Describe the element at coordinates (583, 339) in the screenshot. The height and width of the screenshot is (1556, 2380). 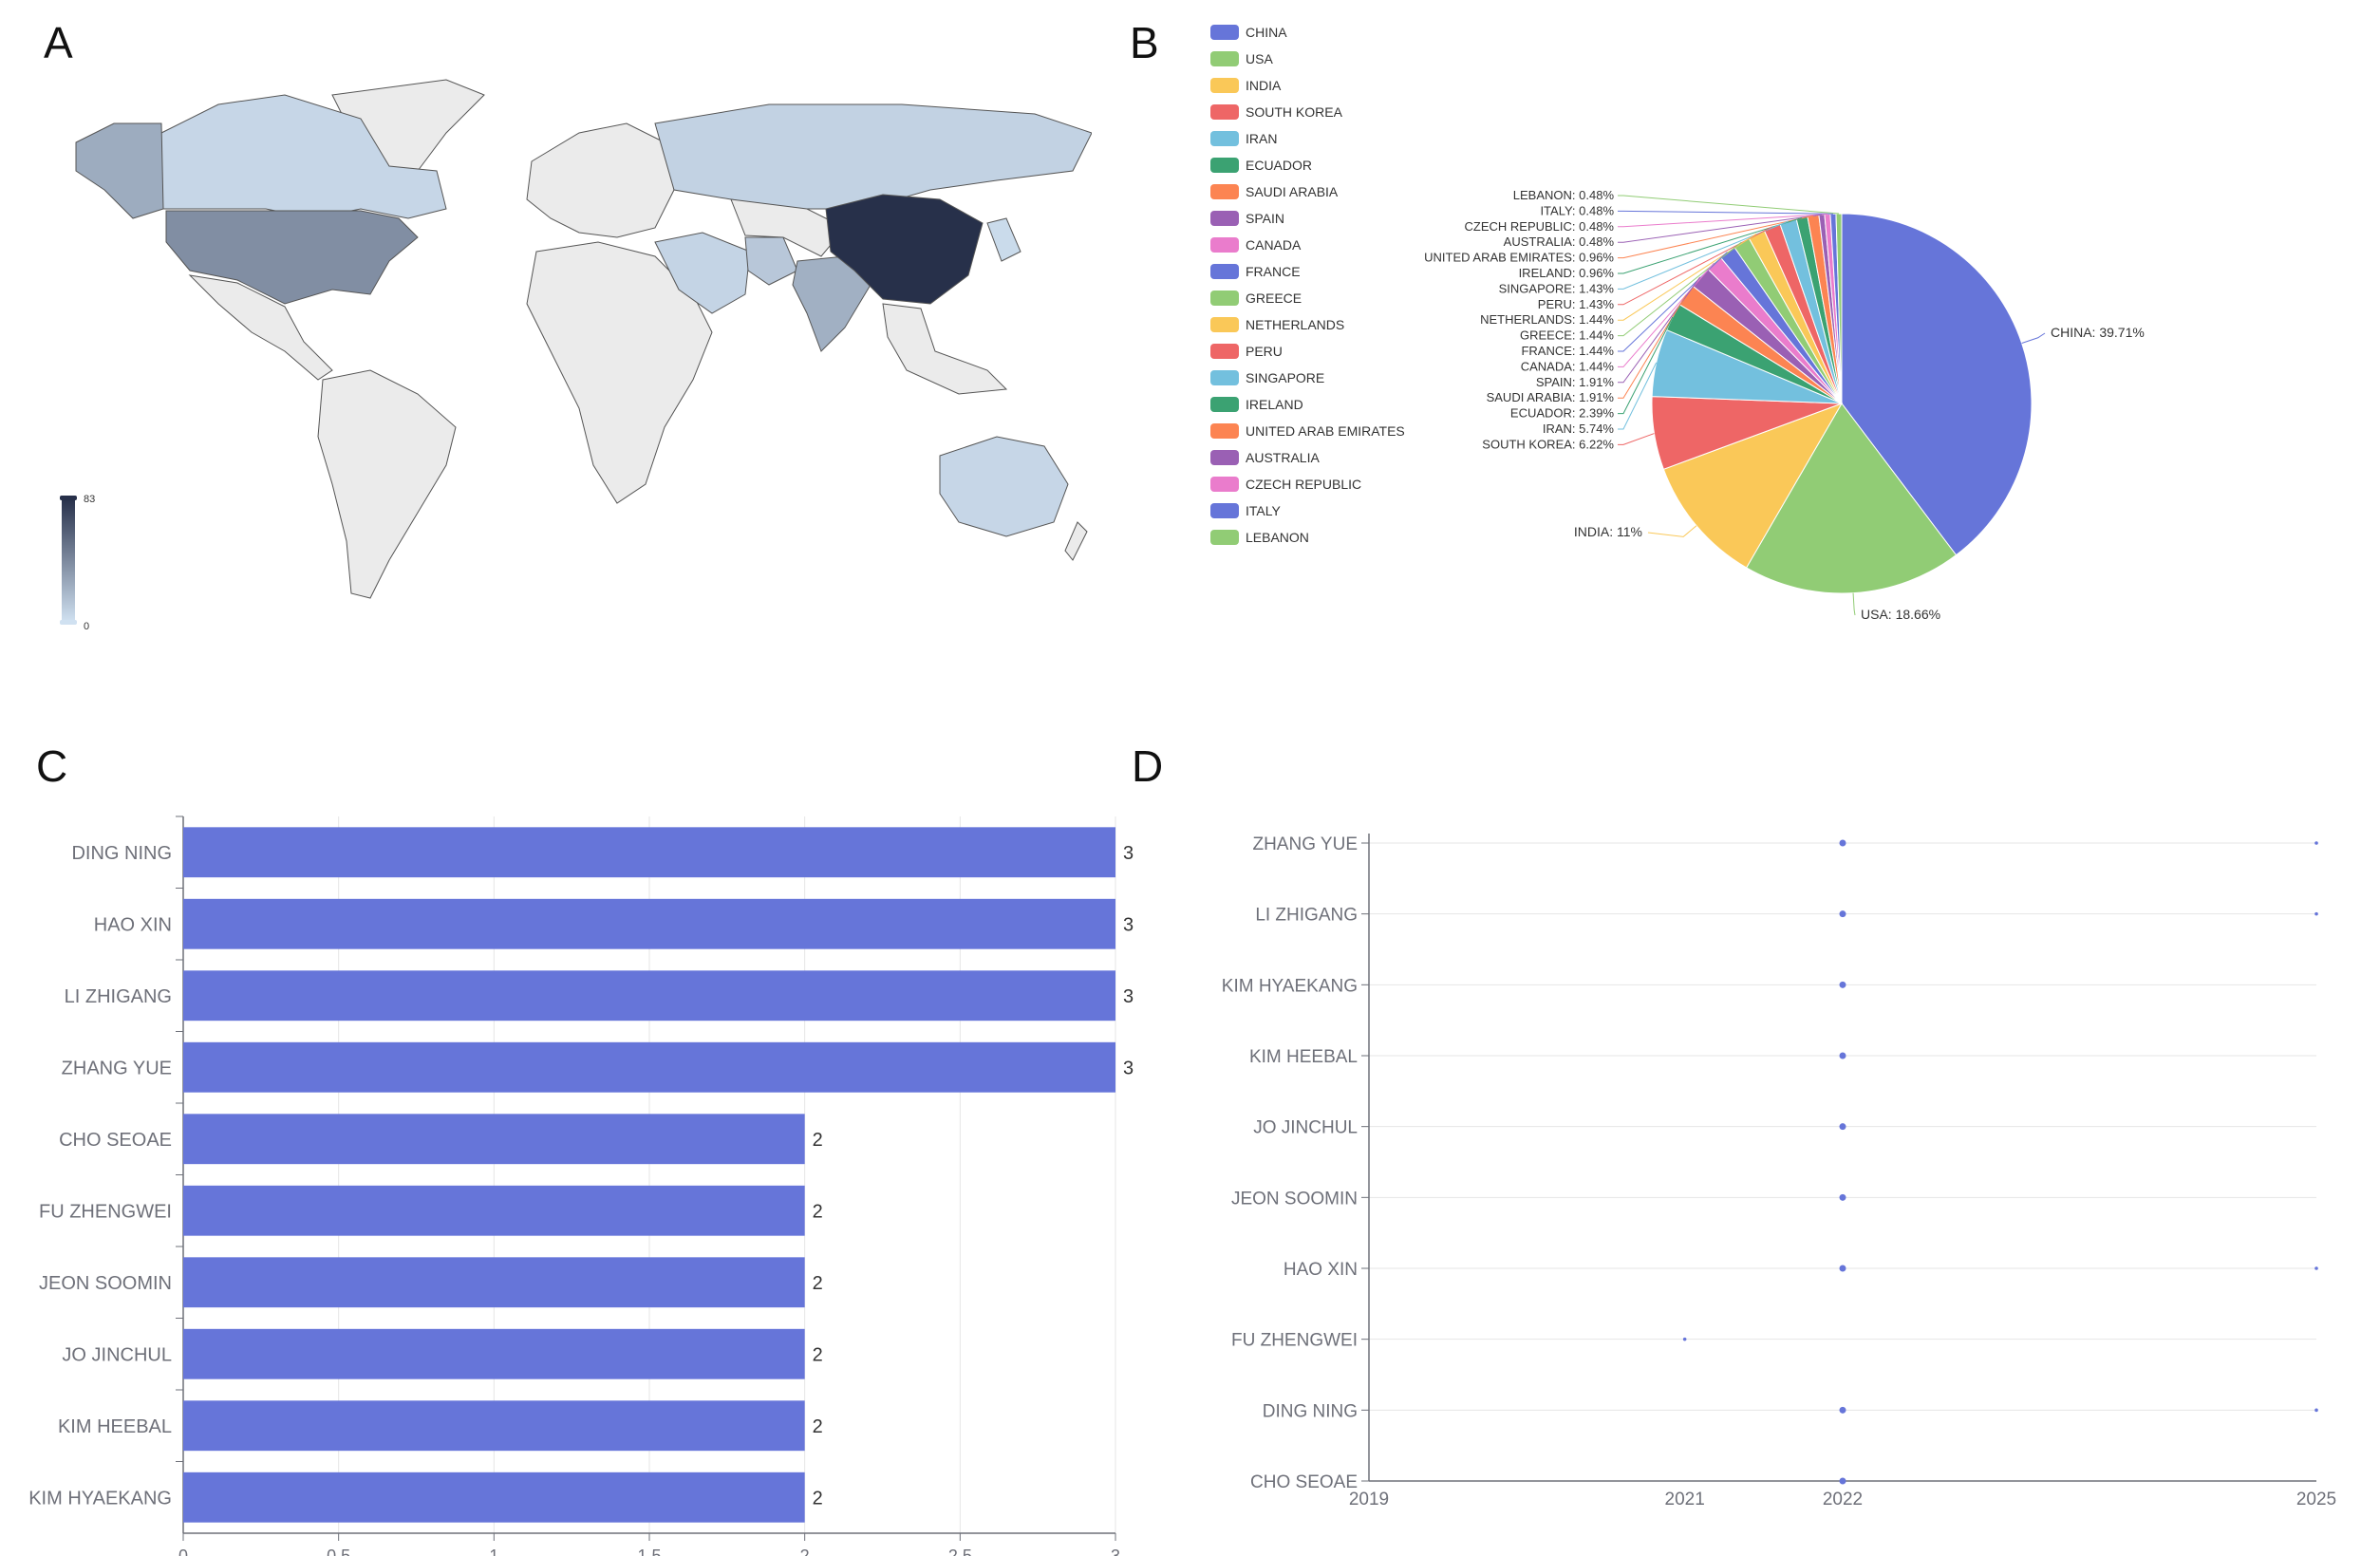
I see `map-land` at that location.